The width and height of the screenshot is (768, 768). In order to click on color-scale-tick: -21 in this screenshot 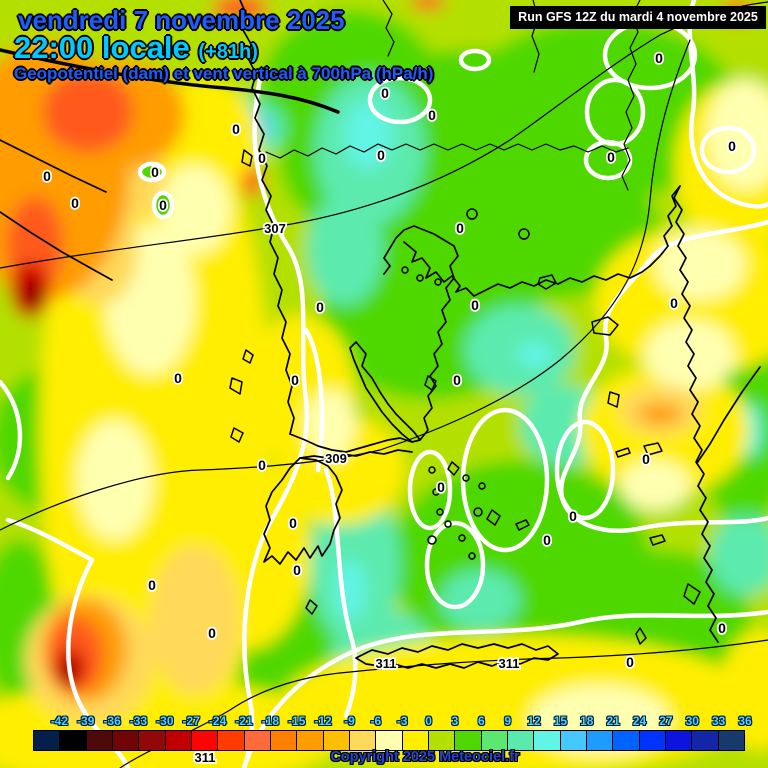, I will do `click(244, 721)`.